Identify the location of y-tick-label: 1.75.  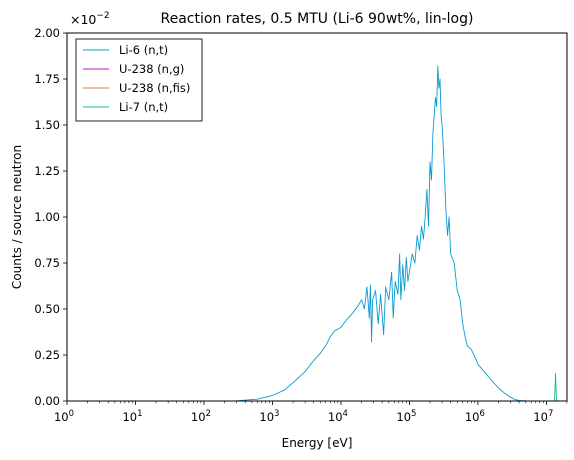
(47, 79).